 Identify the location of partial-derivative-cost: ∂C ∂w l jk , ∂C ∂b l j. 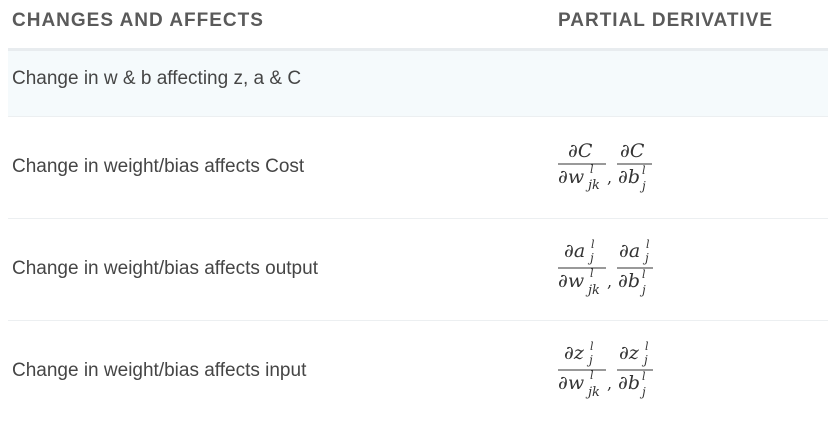
(611, 172).